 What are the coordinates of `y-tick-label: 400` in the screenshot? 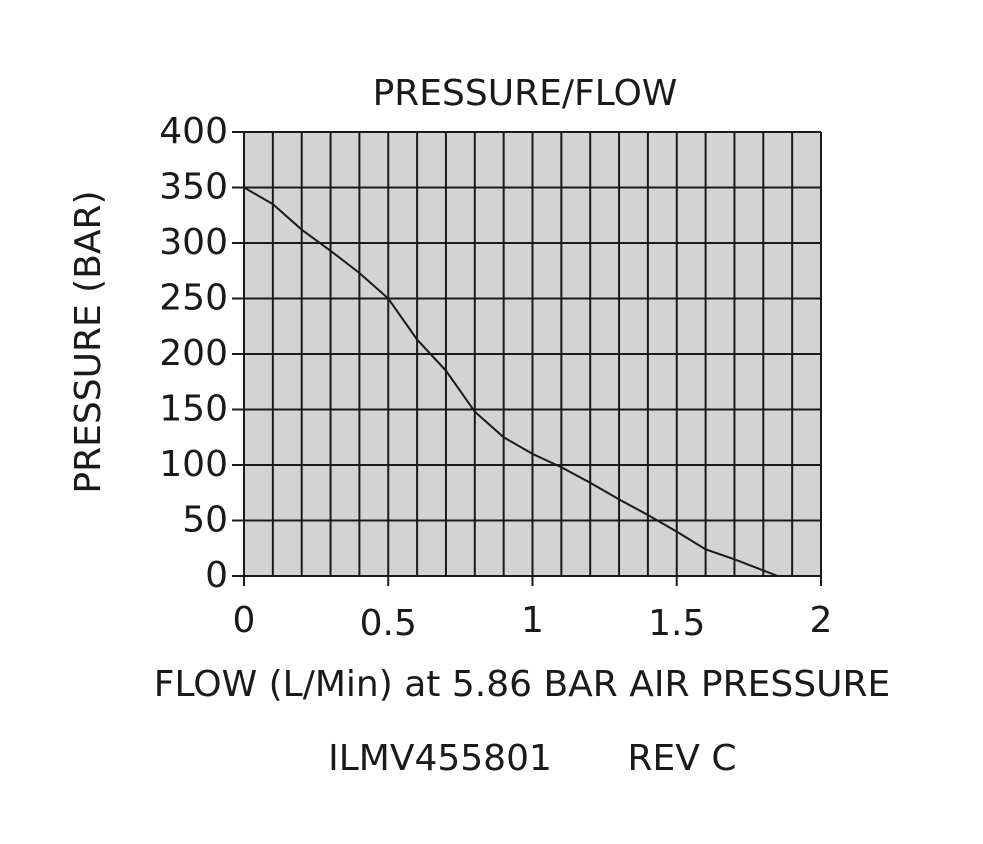 It's located at (193, 131).